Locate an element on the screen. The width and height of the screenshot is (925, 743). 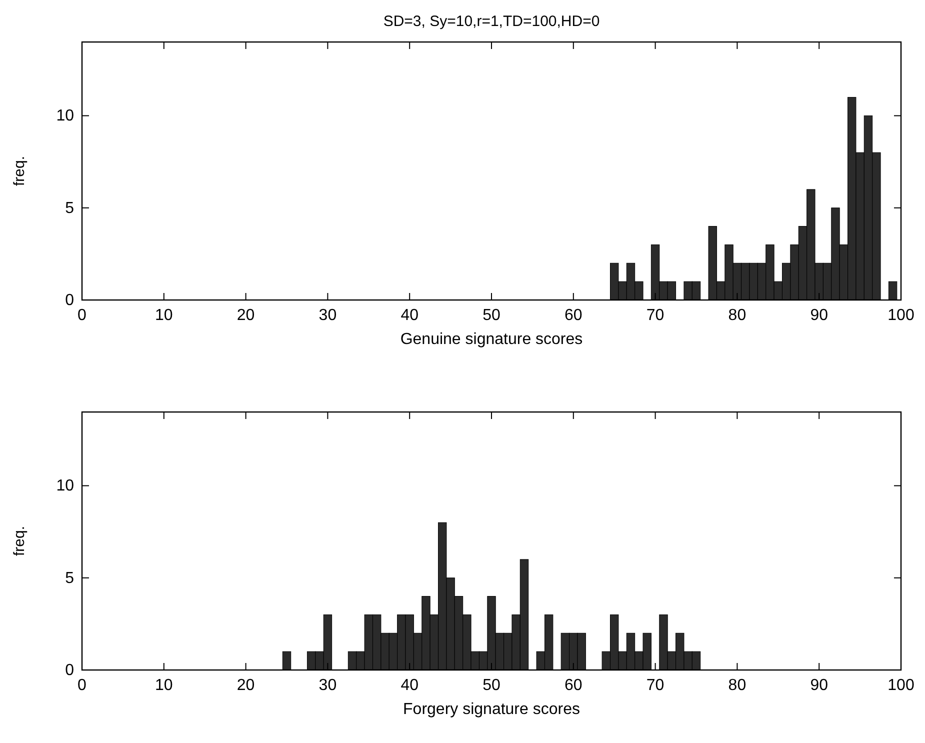
x-axis-title: Genuine signature scores is located at coordinates (491, 339).